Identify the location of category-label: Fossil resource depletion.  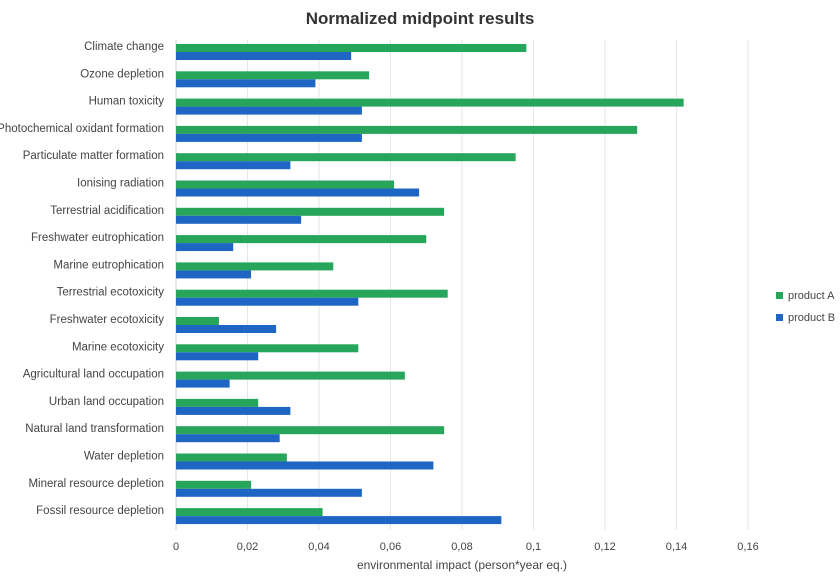
(100, 511).